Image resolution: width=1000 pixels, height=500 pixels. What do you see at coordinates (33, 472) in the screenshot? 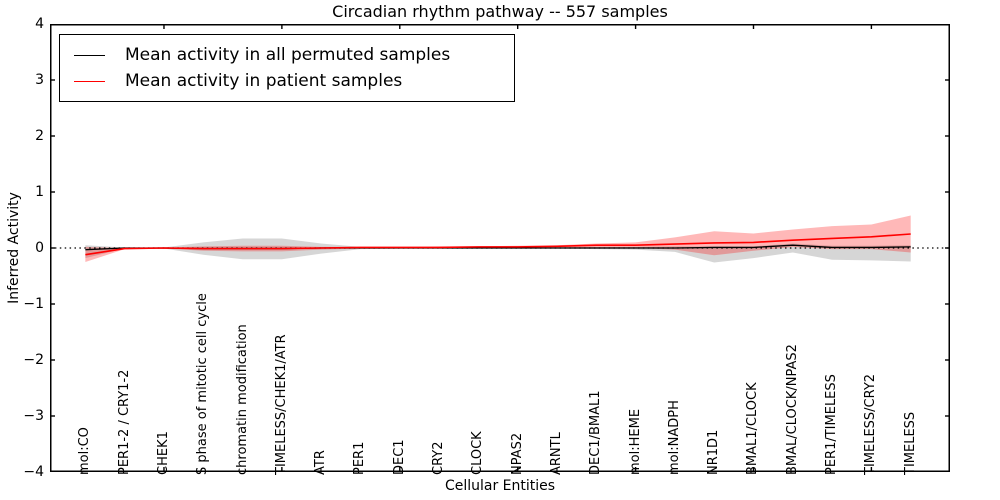
I see `y-tick-label: −4` at bounding box center [33, 472].